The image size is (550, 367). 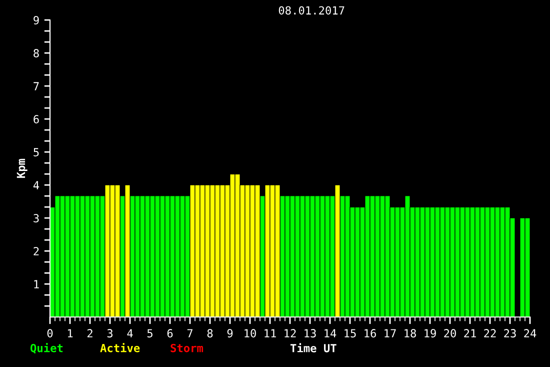 What do you see at coordinates (110, 333) in the screenshot?
I see `x-tick-label: 3` at bounding box center [110, 333].